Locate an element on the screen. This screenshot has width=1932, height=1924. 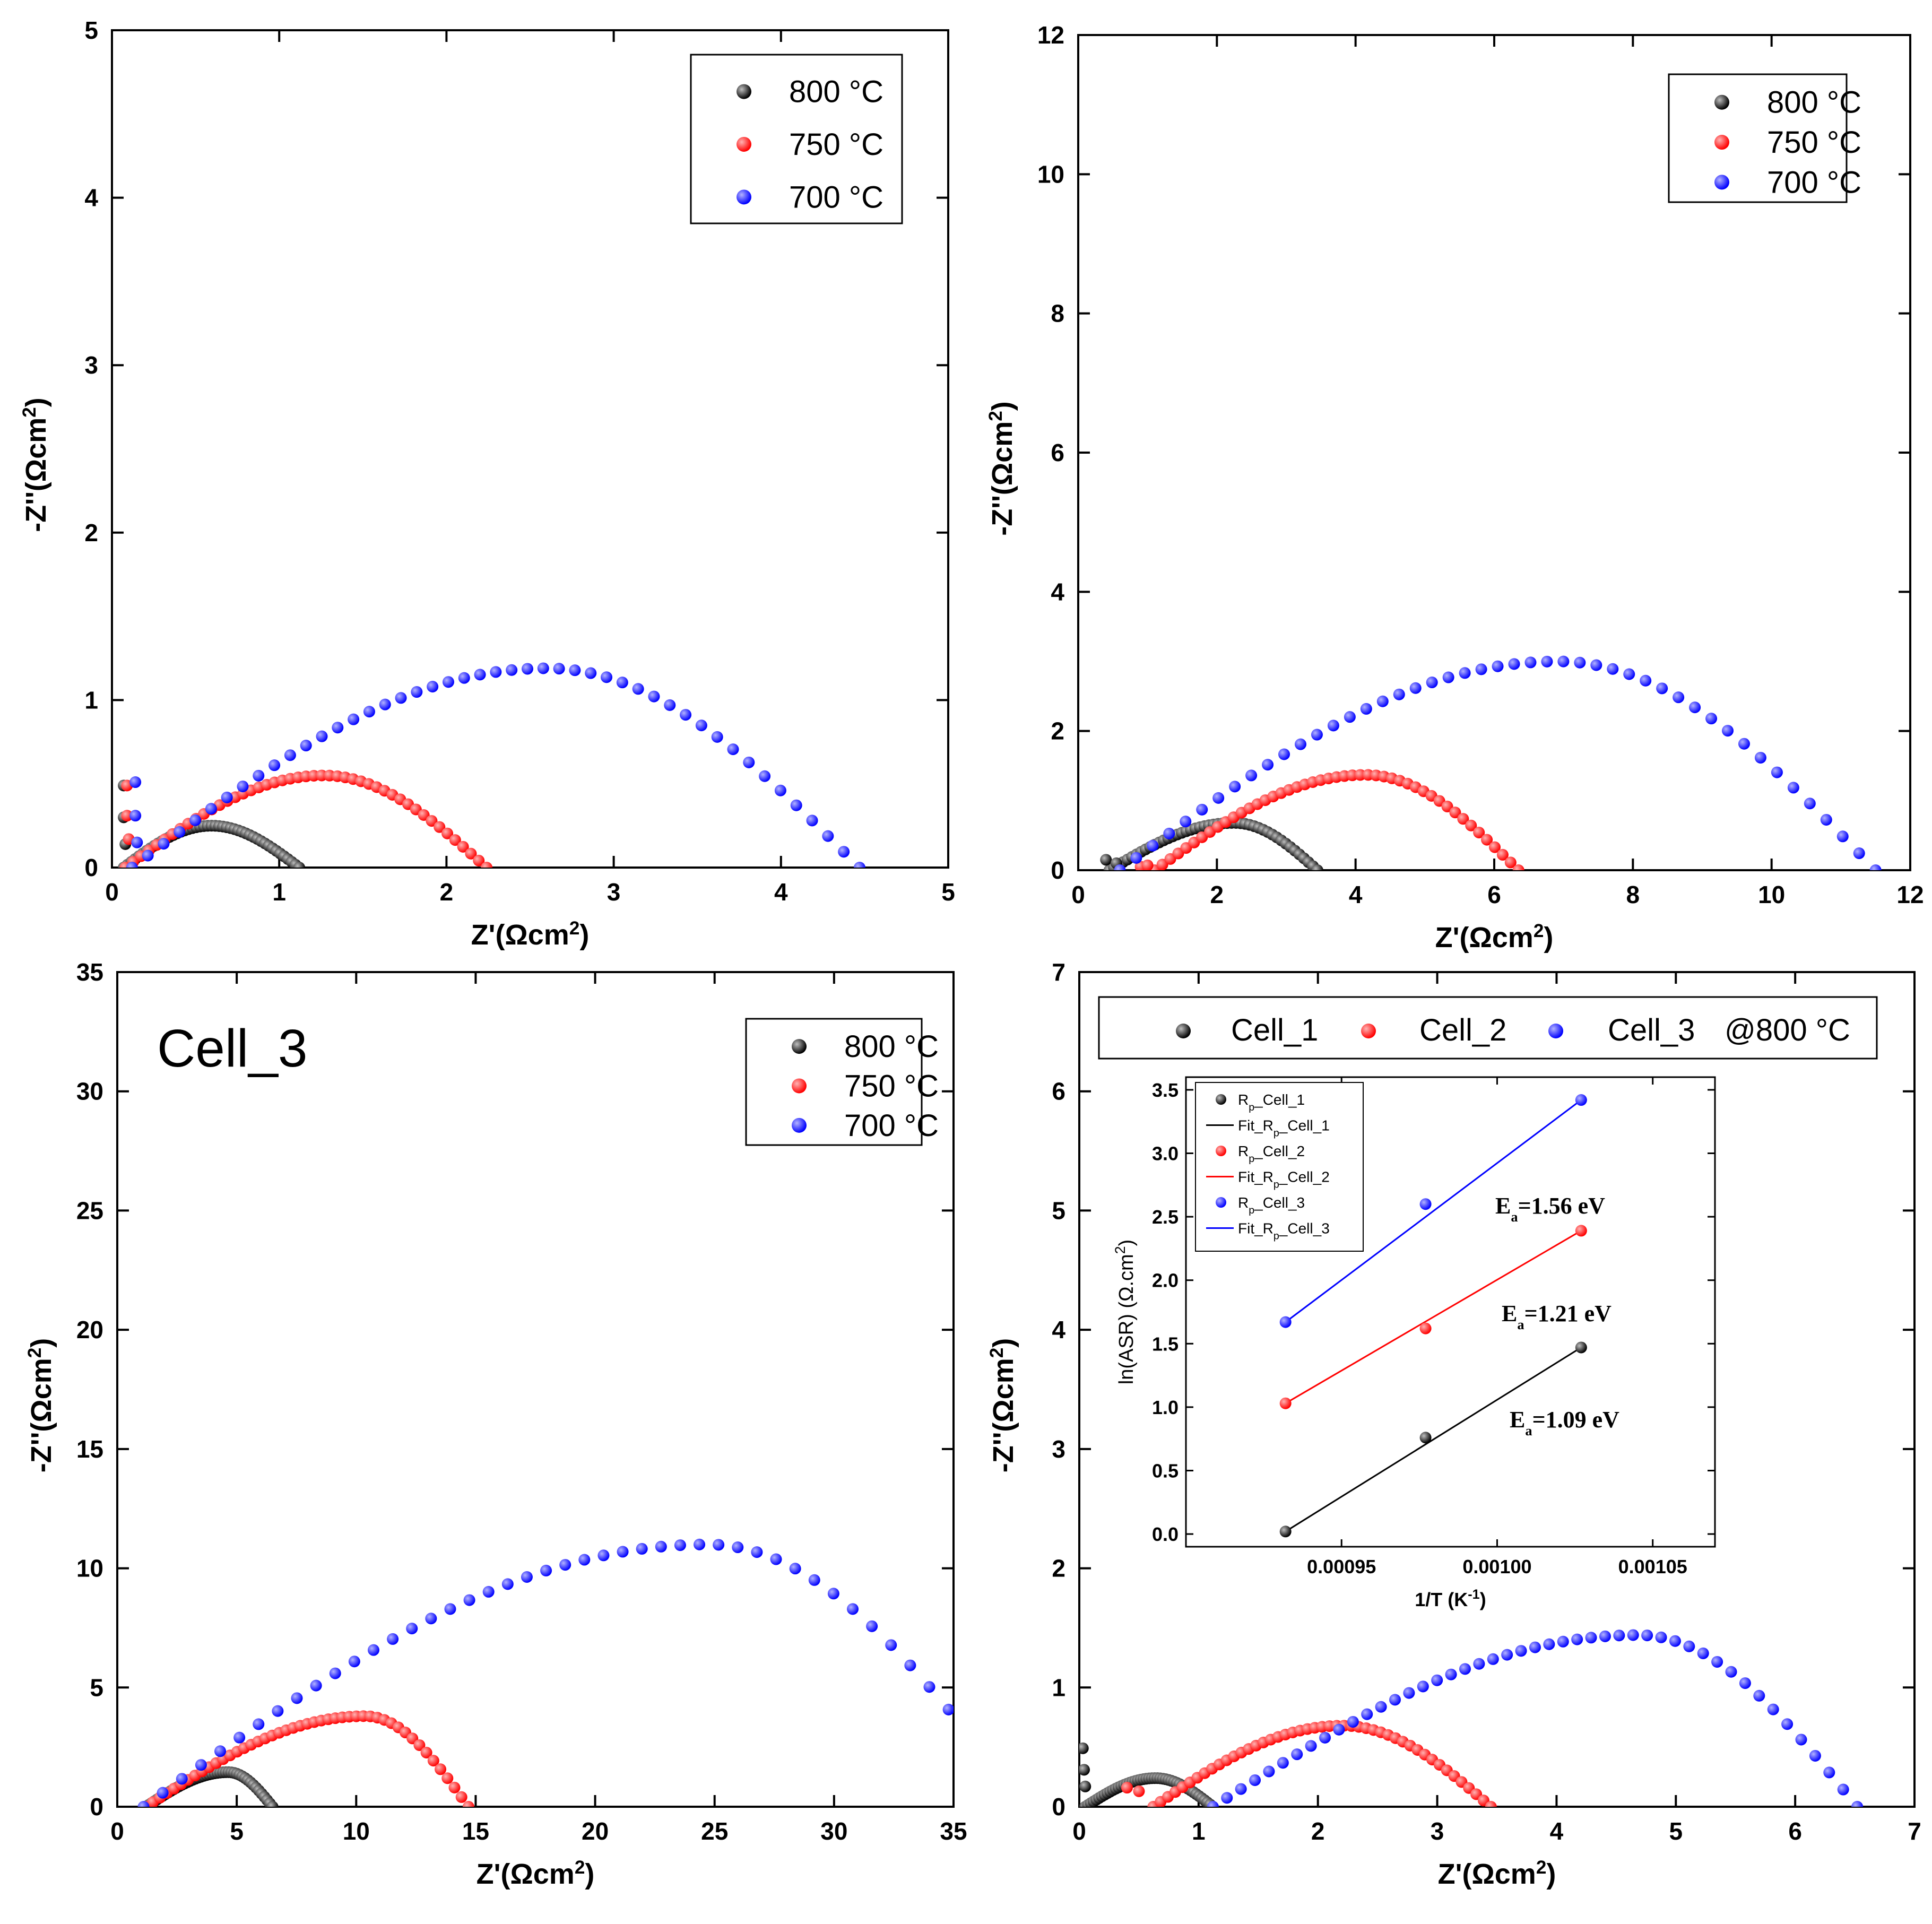
x-tick-label: 20 is located at coordinates (595, 1831).